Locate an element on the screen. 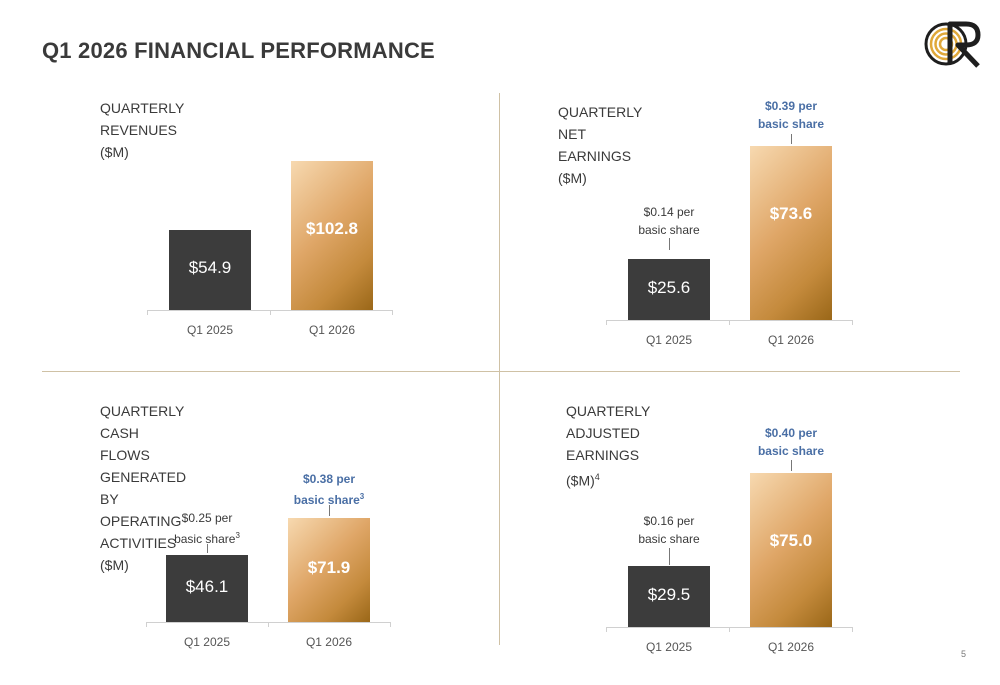  bar-data-label: $73.6 is located at coordinates (791, 213).